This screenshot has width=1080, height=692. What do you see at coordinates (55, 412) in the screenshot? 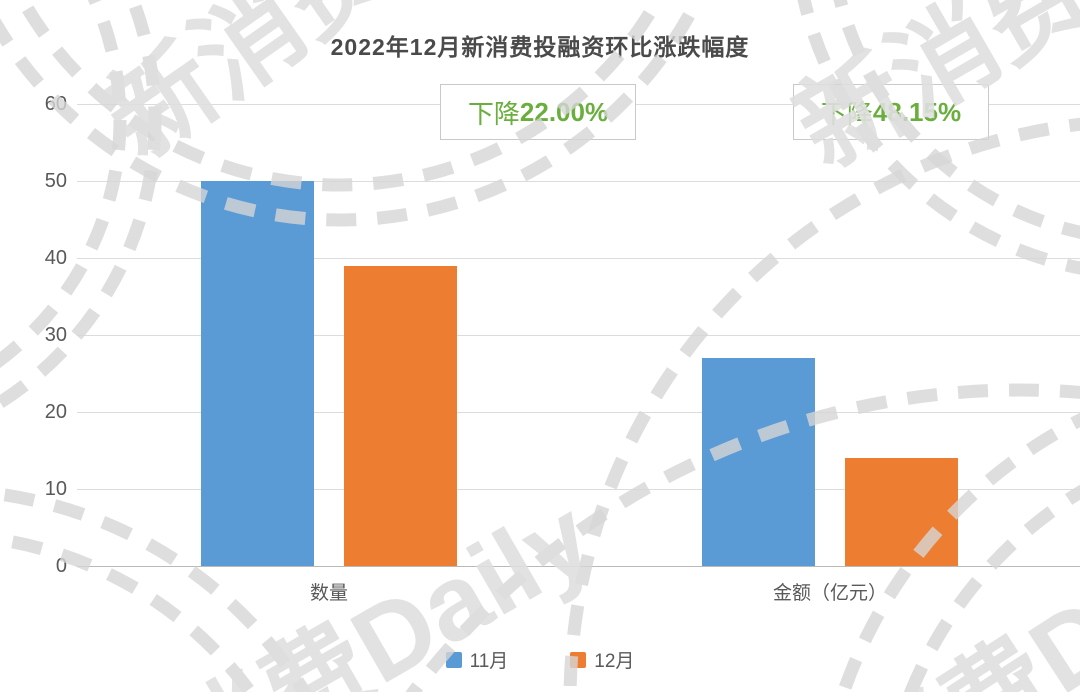
I see `y-tick-label-20: 20` at bounding box center [55, 412].